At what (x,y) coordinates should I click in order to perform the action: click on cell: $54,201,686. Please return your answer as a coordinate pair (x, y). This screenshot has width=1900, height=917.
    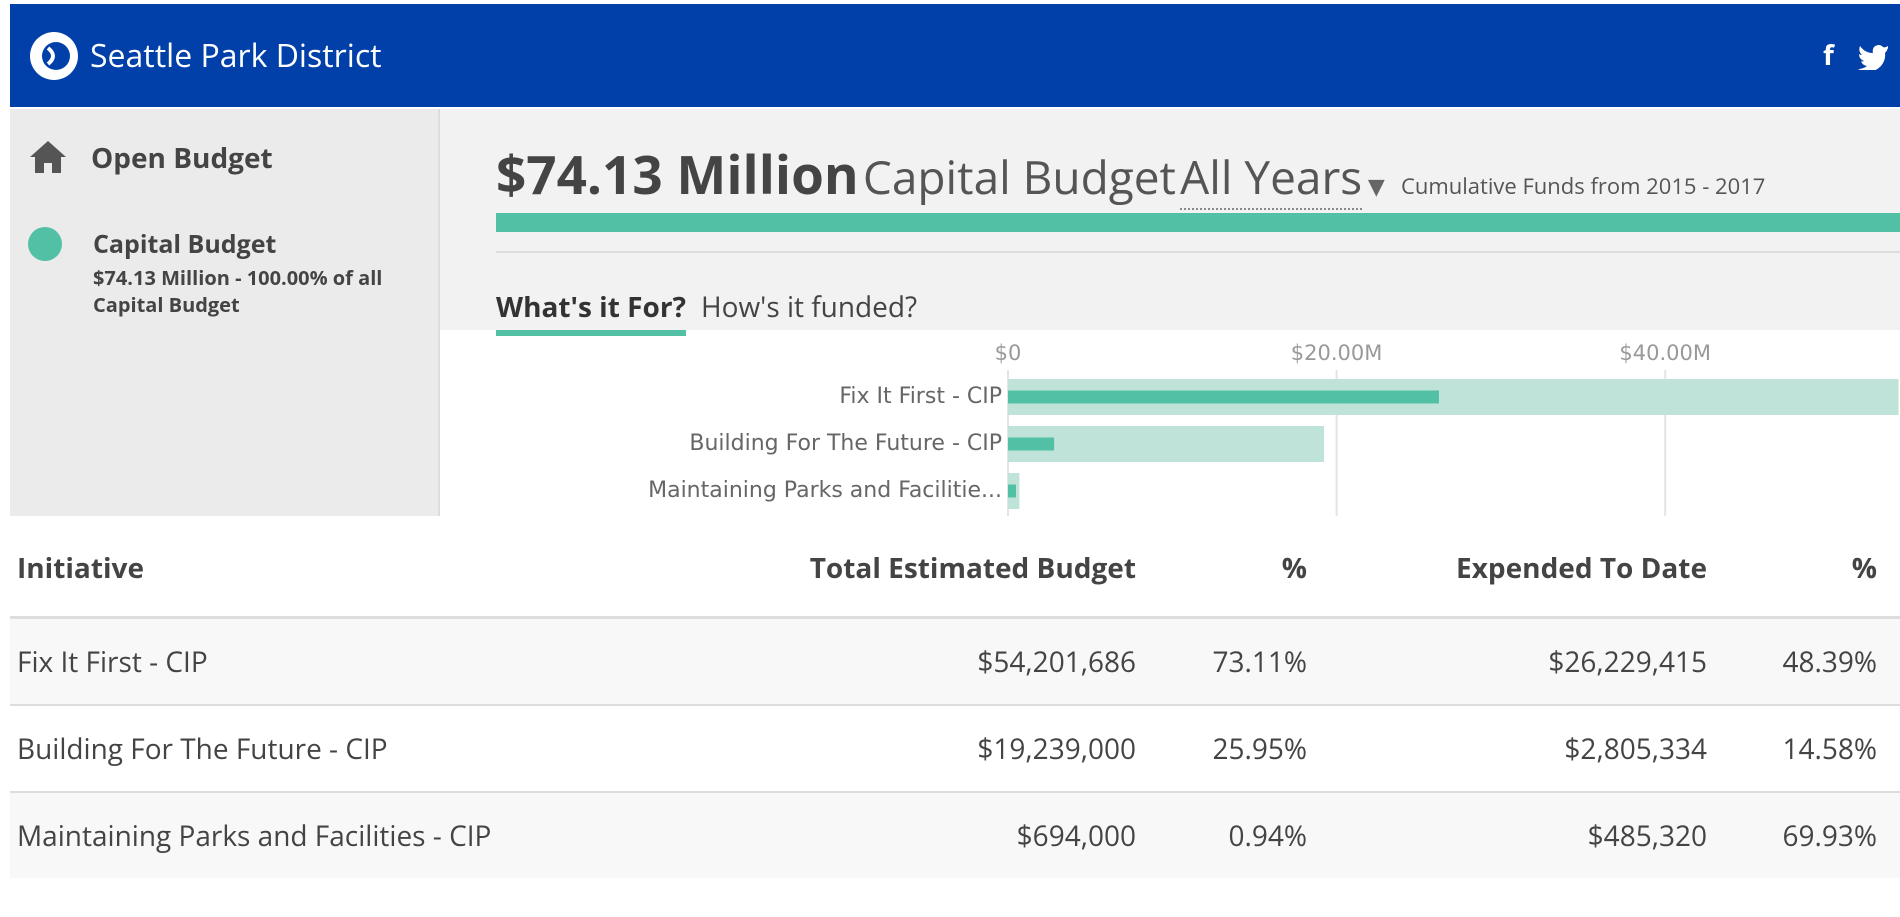
    Looking at the image, I should click on (1056, 662).